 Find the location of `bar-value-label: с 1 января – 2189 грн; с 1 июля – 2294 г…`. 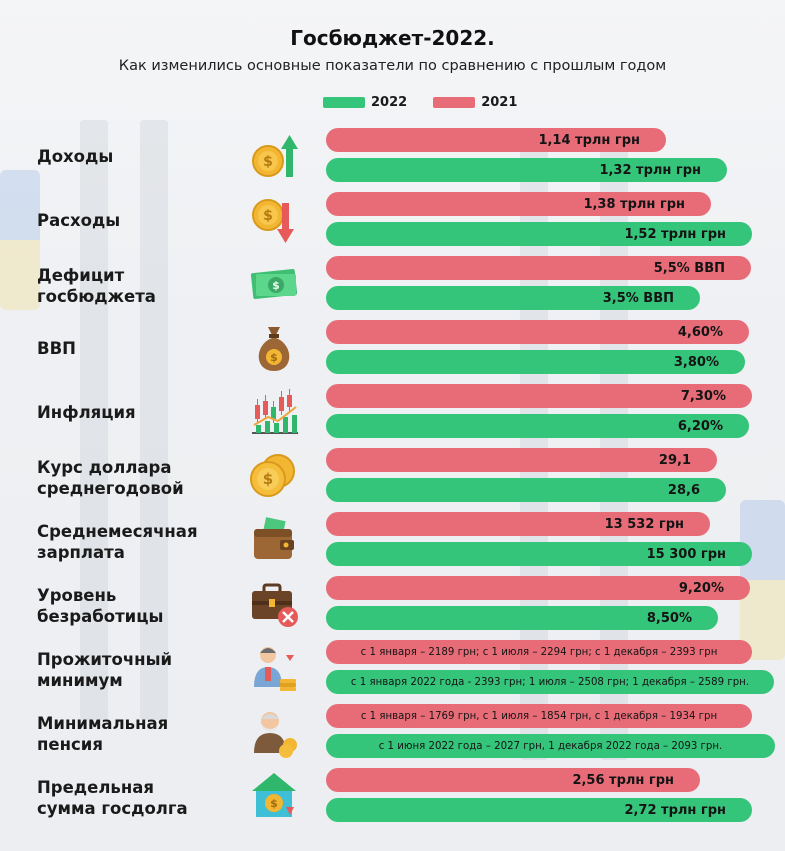

bar-value-label: с 1 января – 2189 грн; с 1 июля – 2294 г… is located at coordinates (539, 652).